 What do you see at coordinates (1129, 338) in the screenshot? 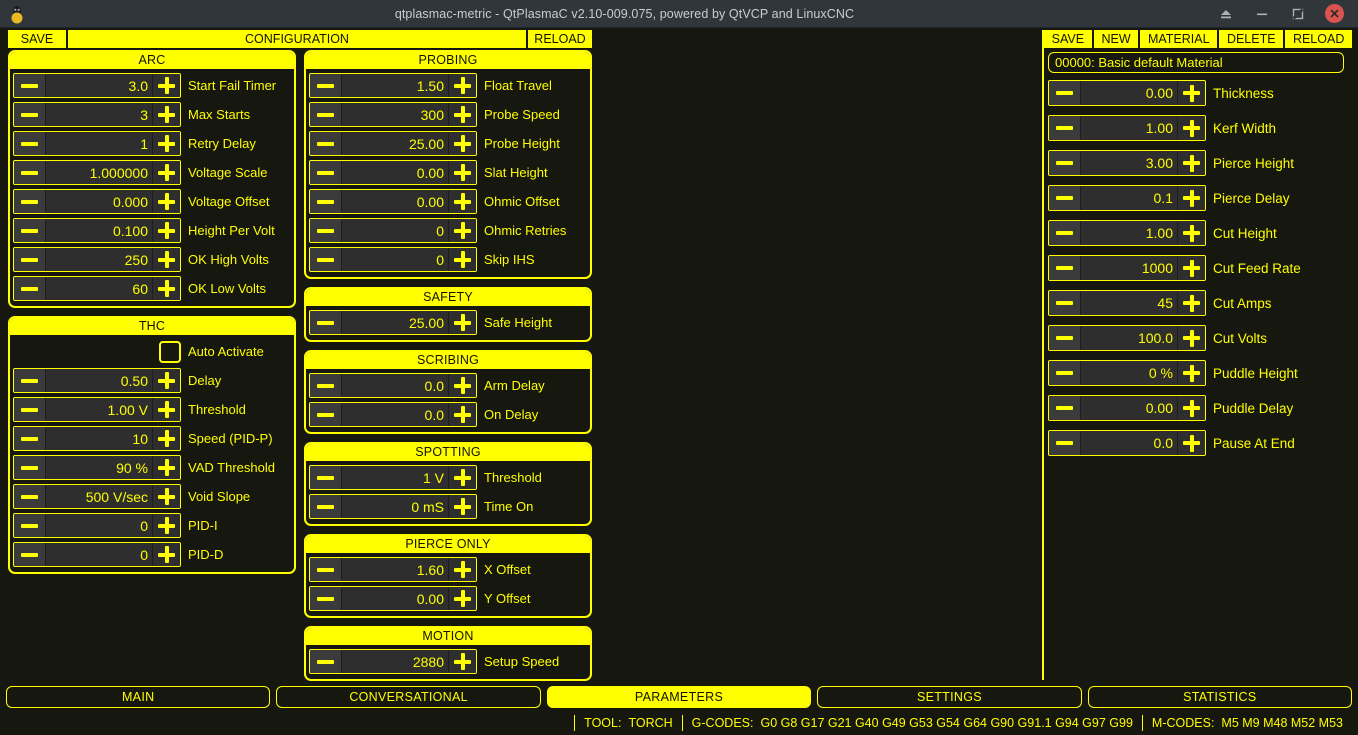
I see `spinbox-value: 100.0` at bounding box center [1129, 338].